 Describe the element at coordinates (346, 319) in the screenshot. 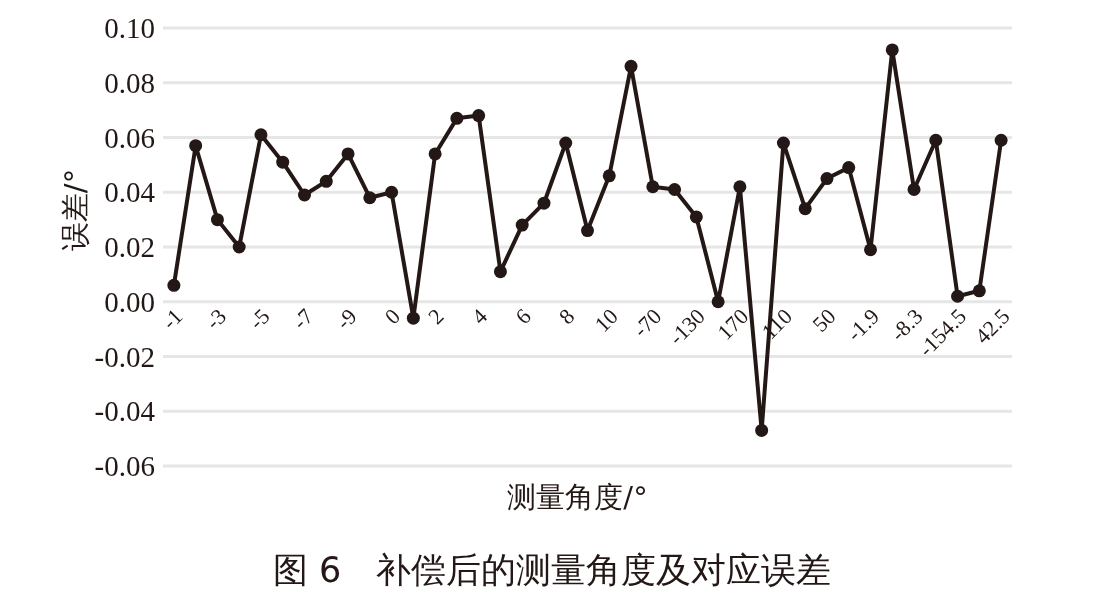

I see `x-tick-label: -9` at that location.